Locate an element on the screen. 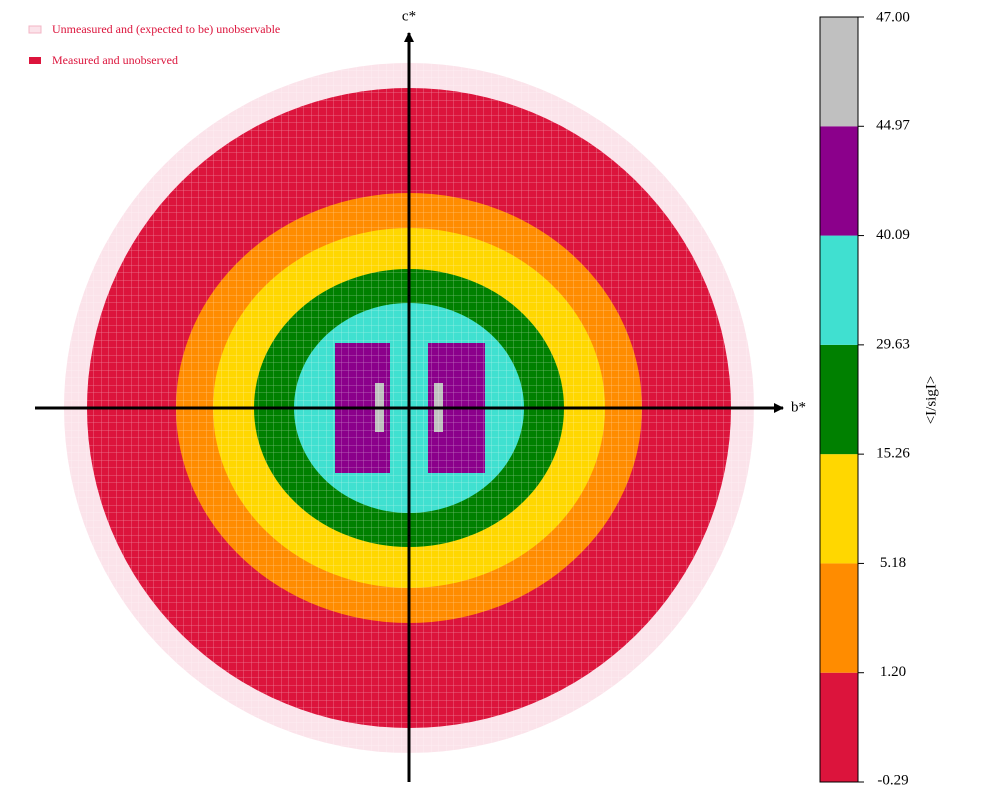 Image resolution: width=1000 pixels, height=800 pixels. colorbar-label: <I/sigI> is located at coordinates (931, 400).